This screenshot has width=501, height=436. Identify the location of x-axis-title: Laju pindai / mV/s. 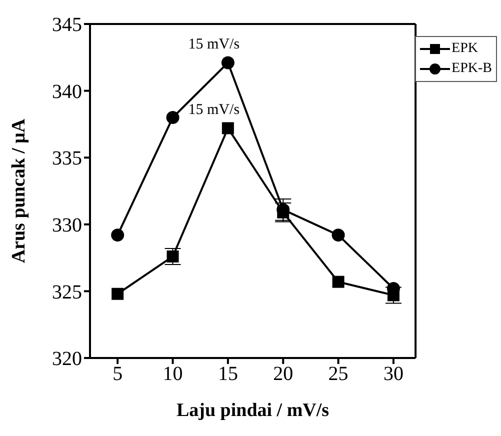
(253, 410).